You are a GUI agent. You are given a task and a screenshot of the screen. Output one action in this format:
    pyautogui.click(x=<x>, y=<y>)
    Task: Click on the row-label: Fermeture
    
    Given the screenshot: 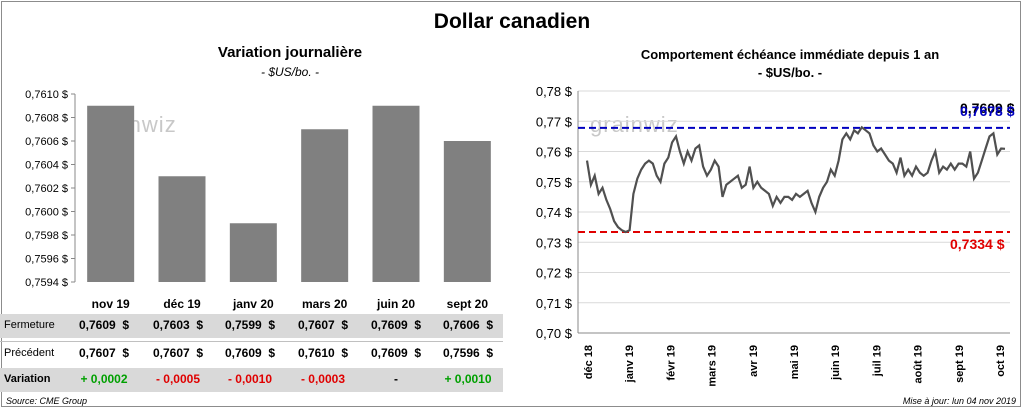 What is the action you would take?
    pyautogui.click(x=29, y=325)
    